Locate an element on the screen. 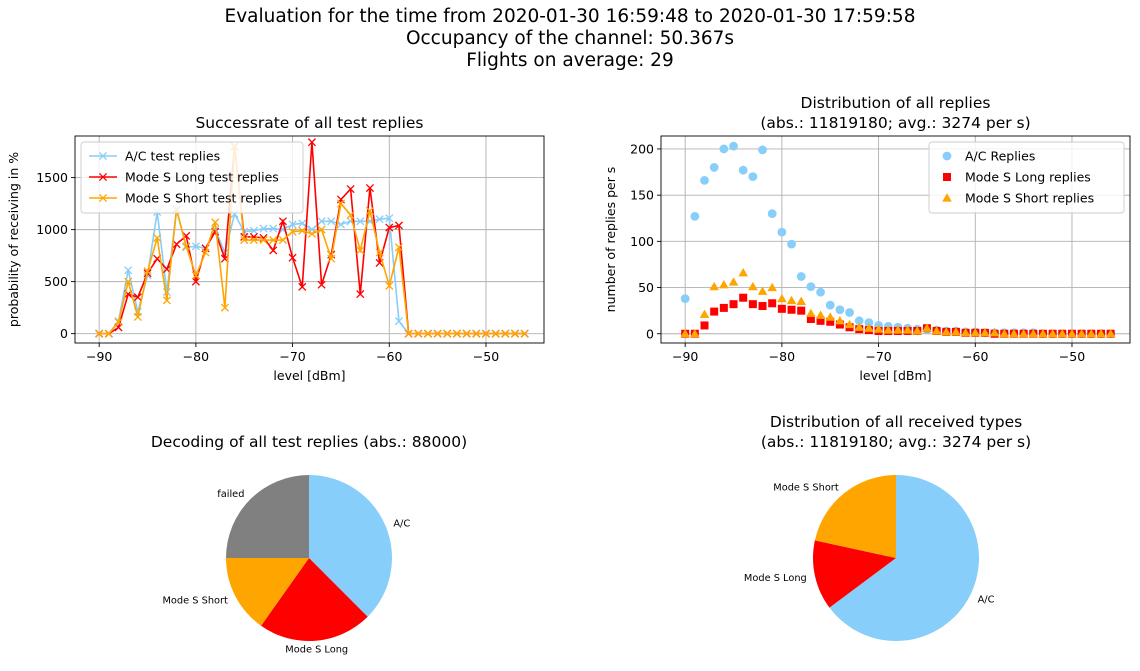 Image resolution: width=1140 pixels, height=671 pixels. y-tick-label: 50 is located at coordinates (646, 287).